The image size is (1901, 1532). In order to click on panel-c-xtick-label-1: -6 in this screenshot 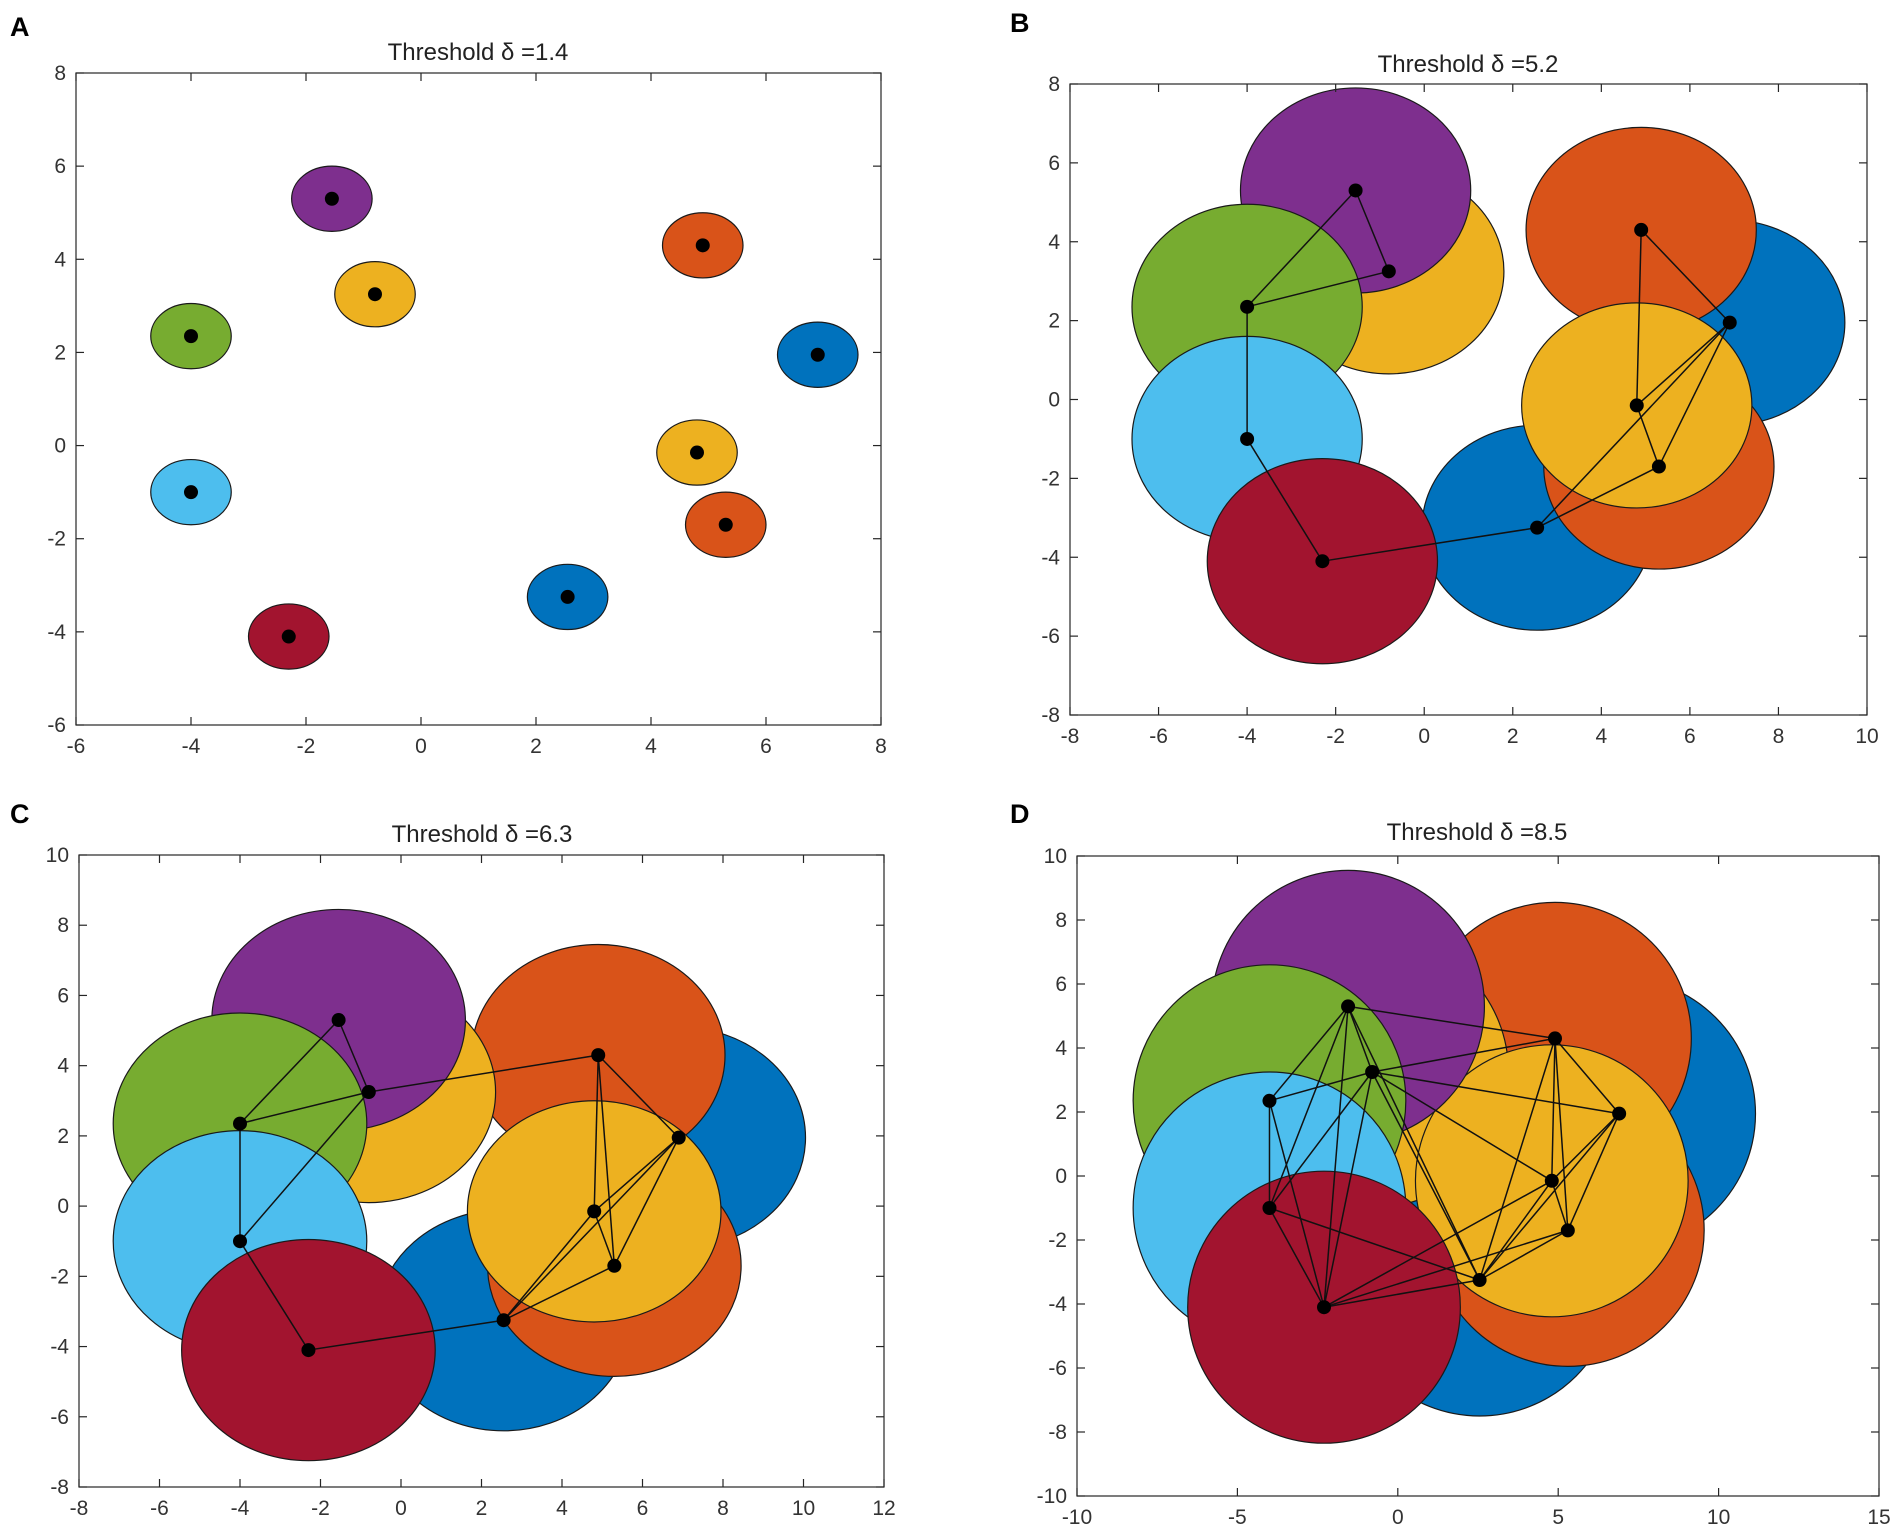, I will do `click(159, 1508)`.